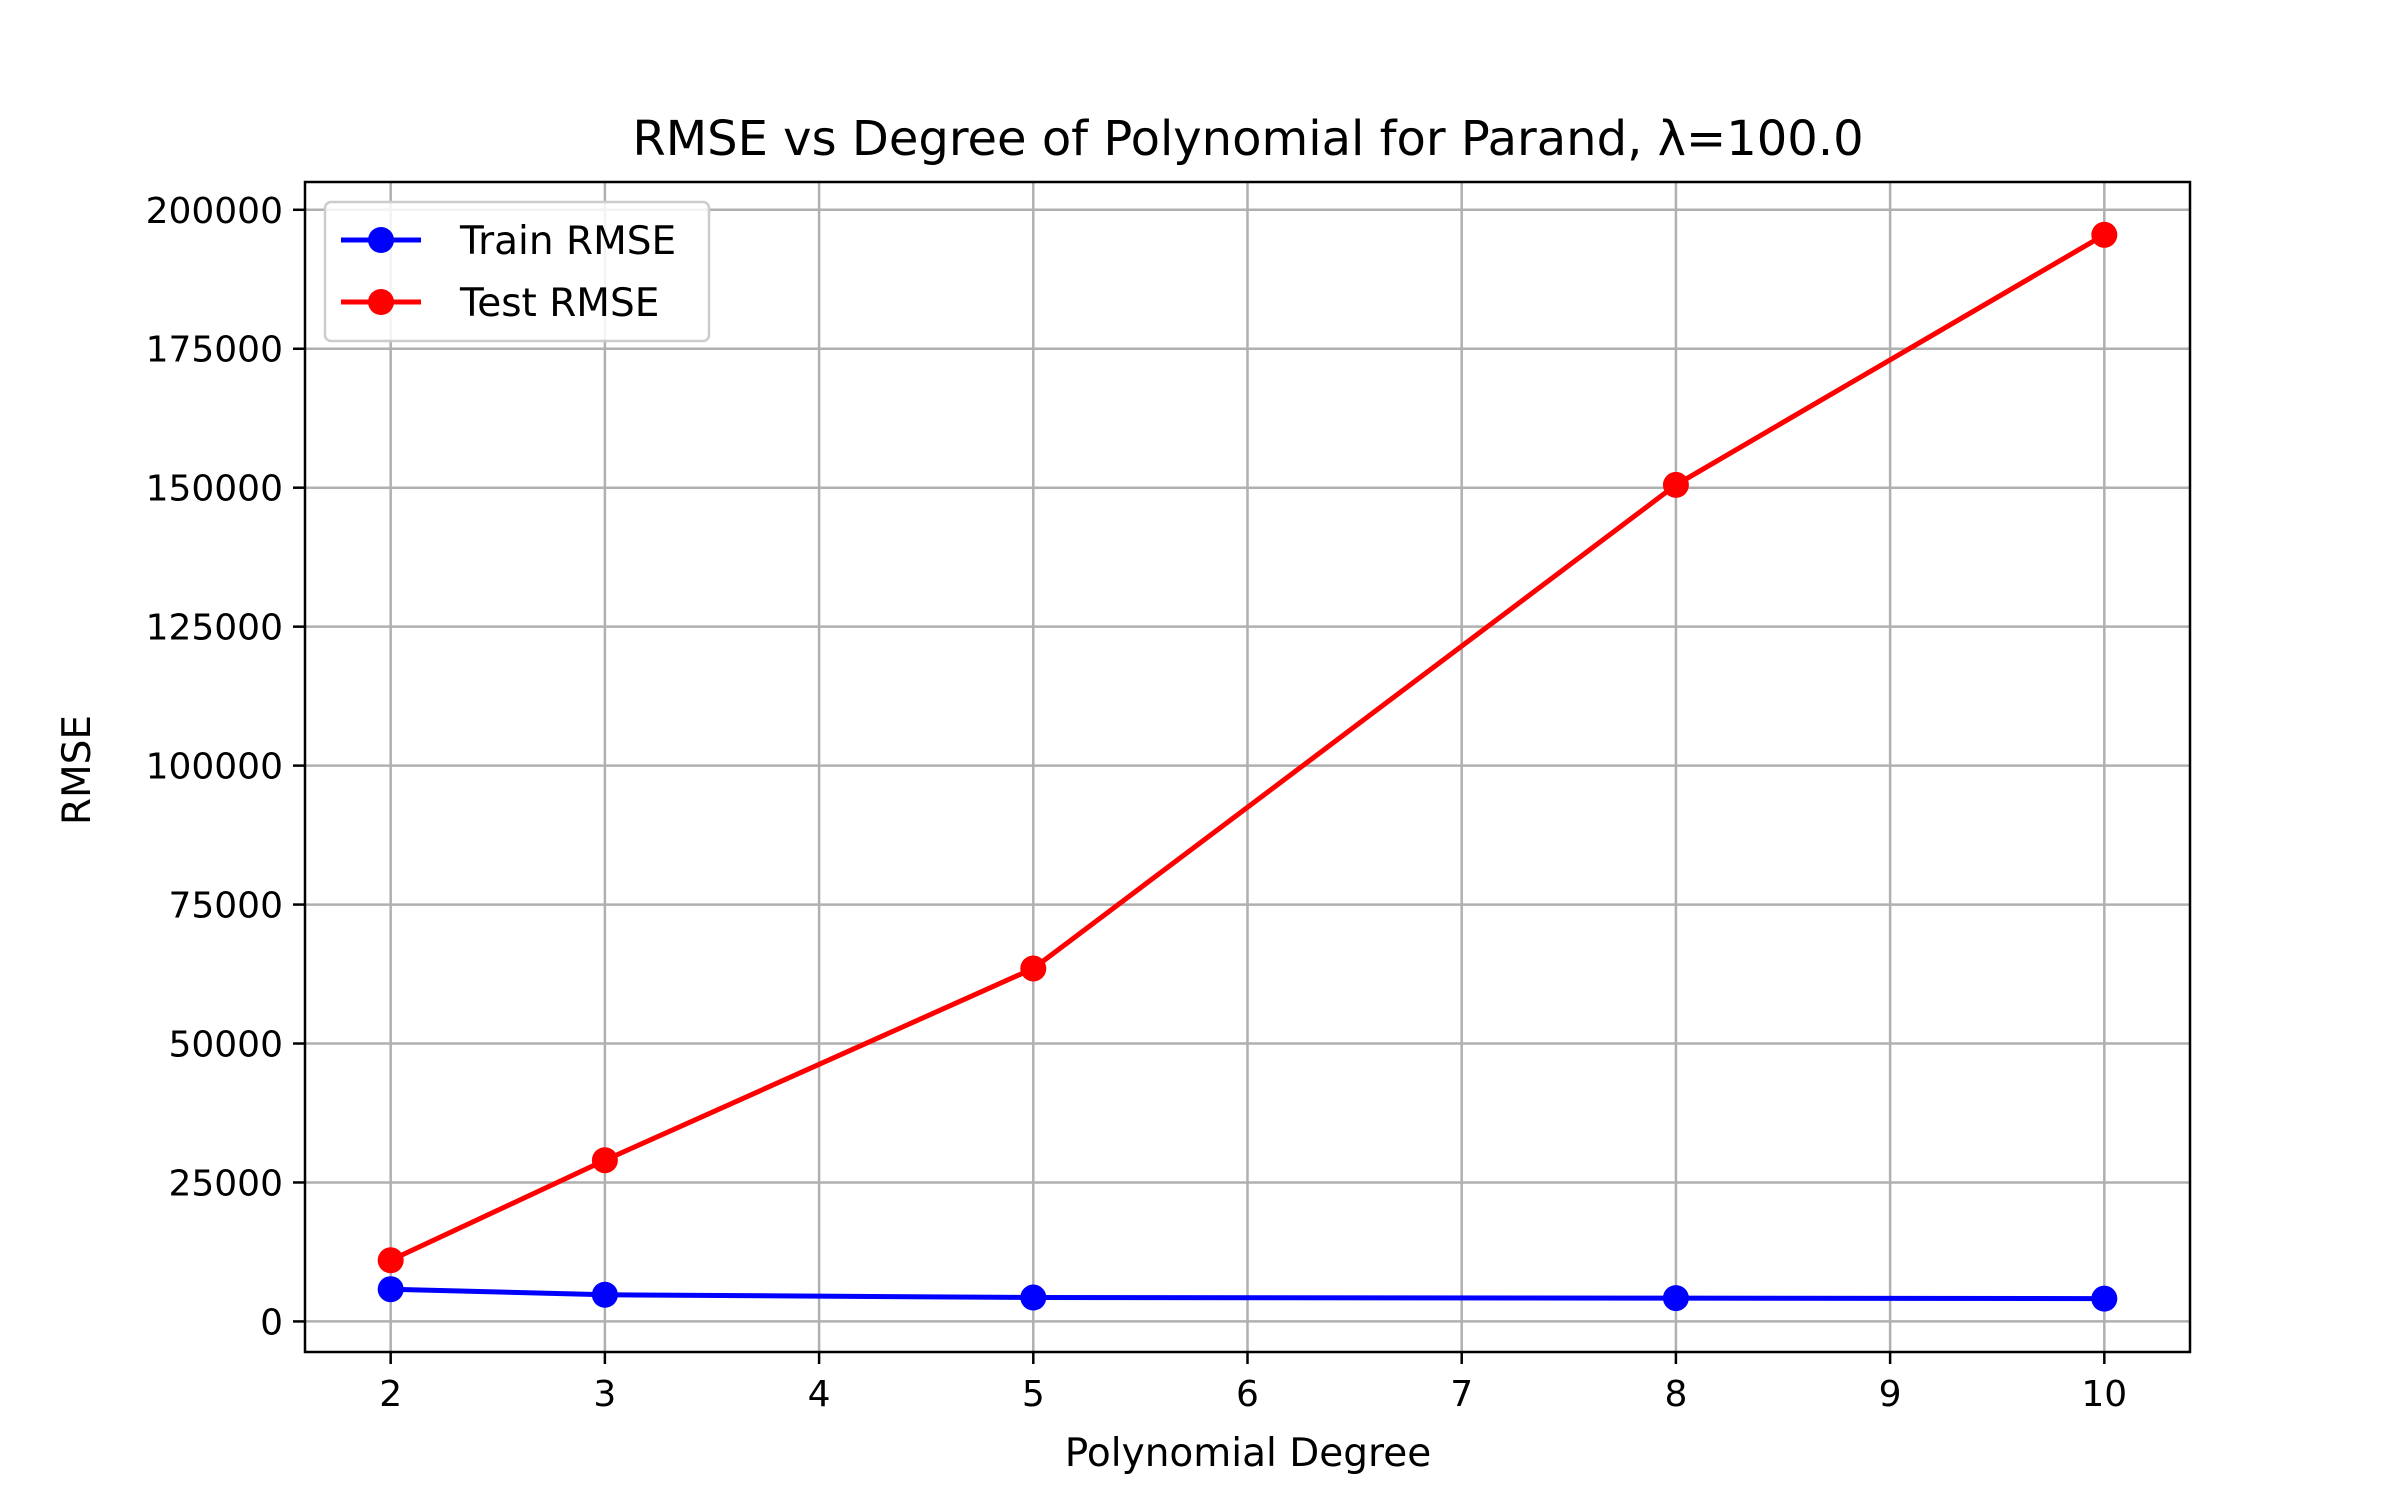 Image resolution: width=2400 pixels, height=1500 pixels. Describe the element at coordinates (225, 1045) in the screenshot. I see `y-tick-label: 50000` at that location.